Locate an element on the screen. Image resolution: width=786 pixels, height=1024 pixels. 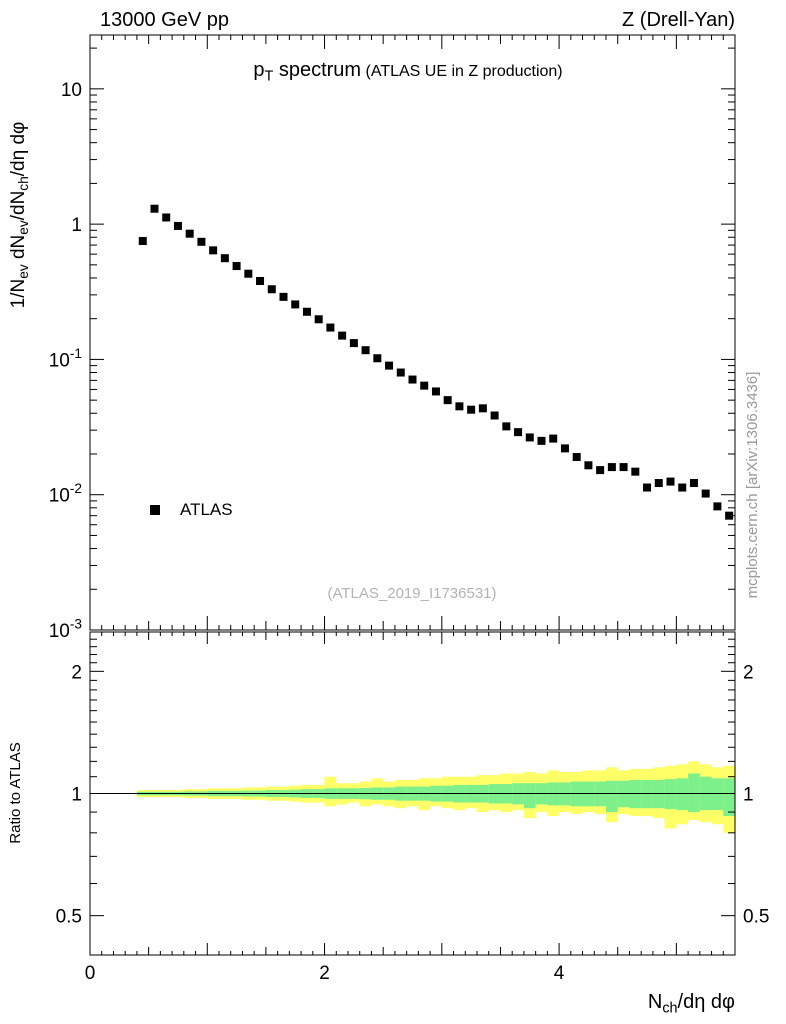
ratio-tick-label-left: 1 is located at coordinates (76, 795).